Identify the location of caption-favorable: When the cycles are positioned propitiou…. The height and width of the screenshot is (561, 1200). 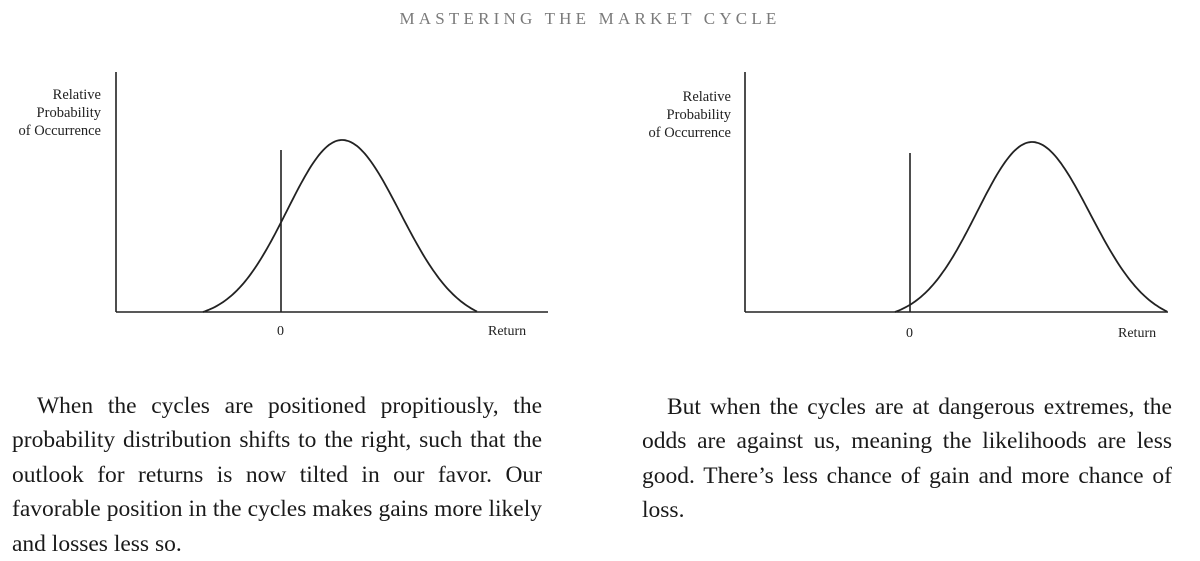
(277, 475).